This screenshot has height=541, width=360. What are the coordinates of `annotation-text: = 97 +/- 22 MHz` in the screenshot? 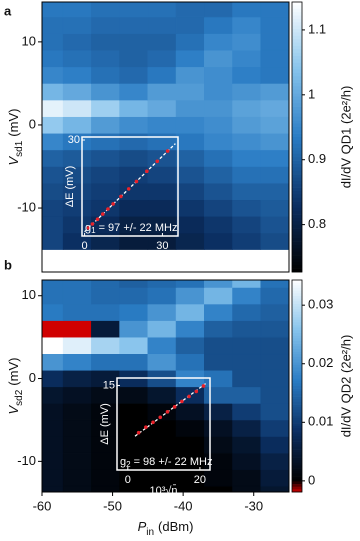 It's located at (138, 228).